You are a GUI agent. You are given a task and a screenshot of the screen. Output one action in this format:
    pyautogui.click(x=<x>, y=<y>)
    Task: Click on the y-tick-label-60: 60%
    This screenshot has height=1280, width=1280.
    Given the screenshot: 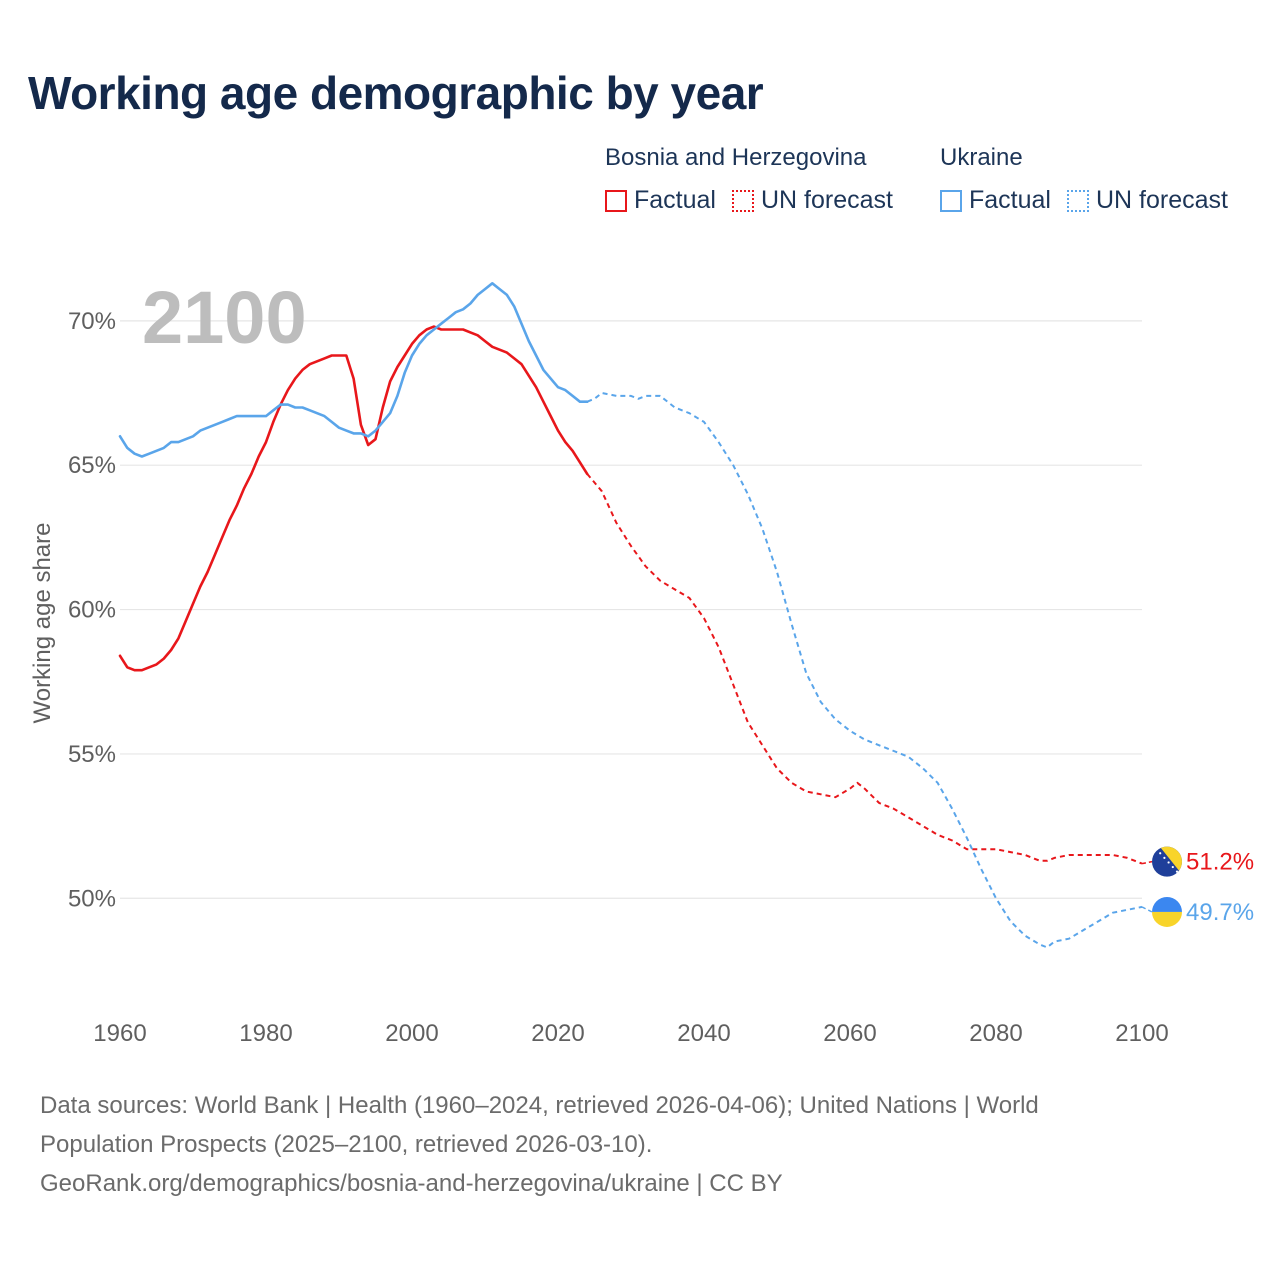 What is the action you would take?
    pyautogui.click(x=92, y=610)
    